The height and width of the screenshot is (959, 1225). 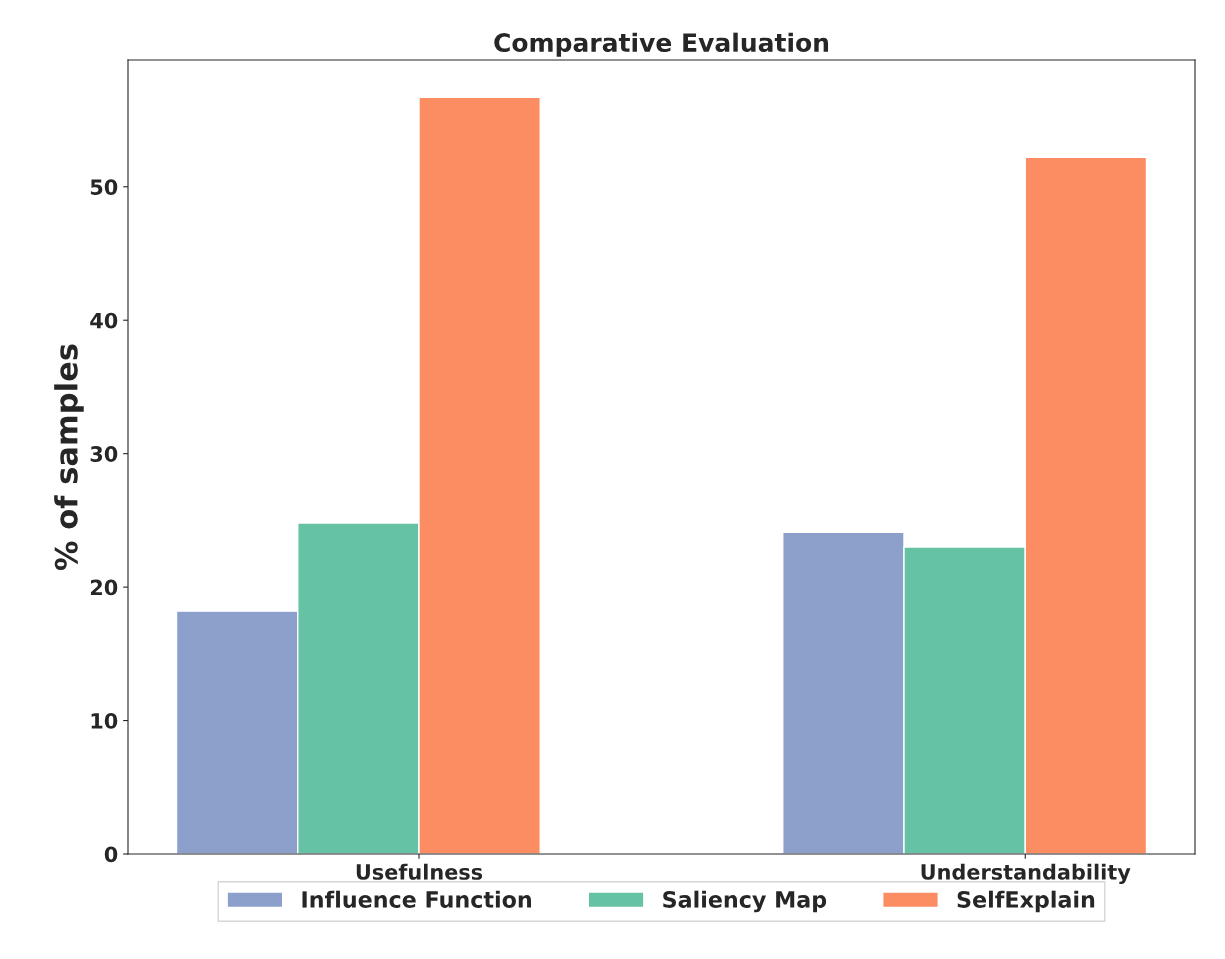 What do you see at coordinates (661, 44) in the screenshot?
I see `chart-title: Comparative Evaluation` at bounding box center [661, 44].